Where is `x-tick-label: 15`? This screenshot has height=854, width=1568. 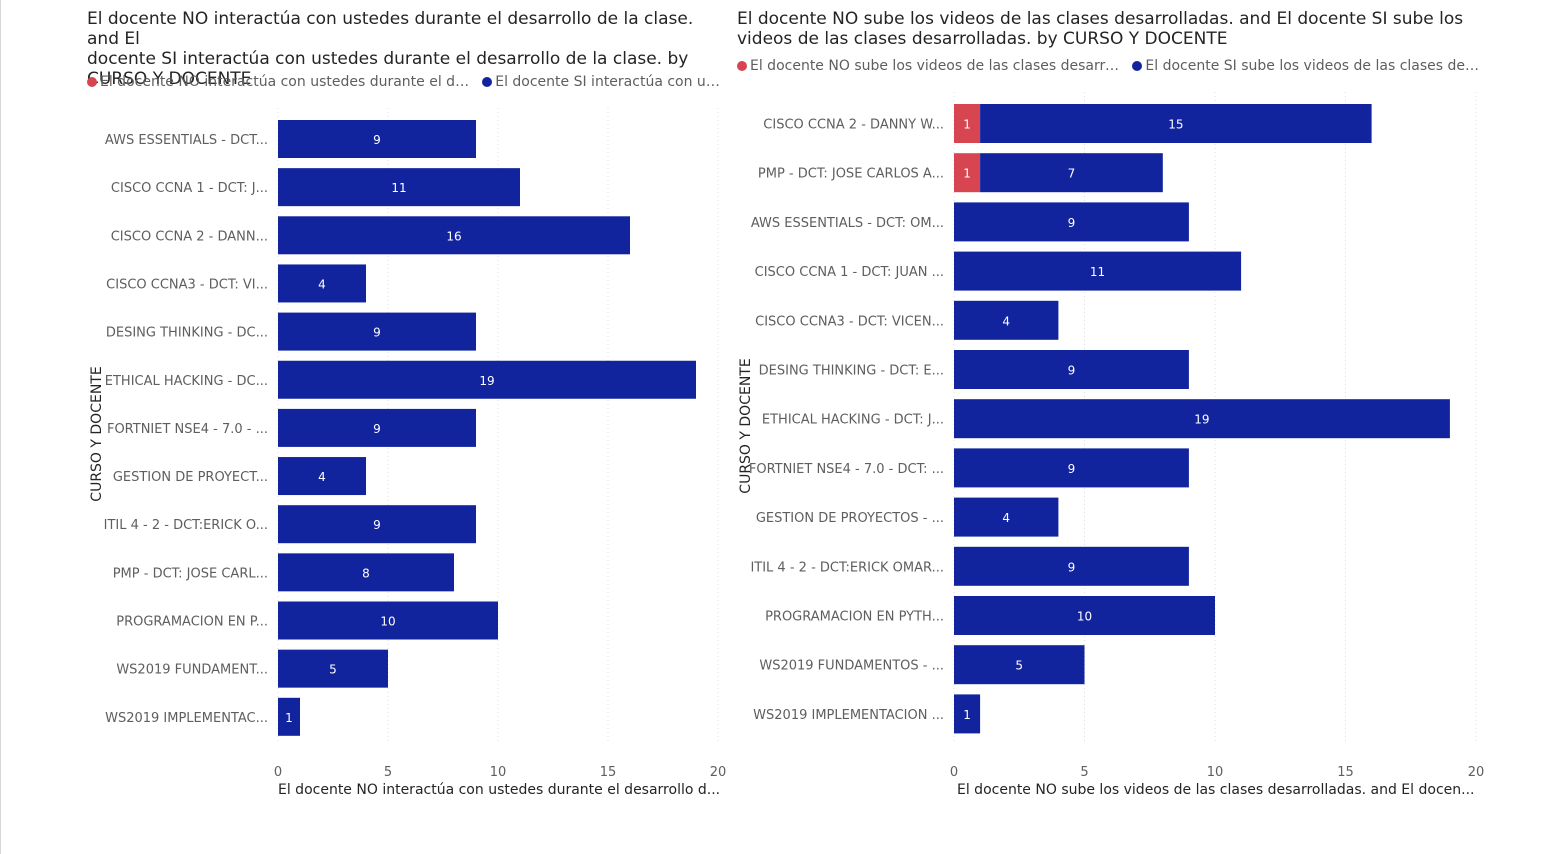 x-tick-label: 15 is located at coordinates (1345, 772).